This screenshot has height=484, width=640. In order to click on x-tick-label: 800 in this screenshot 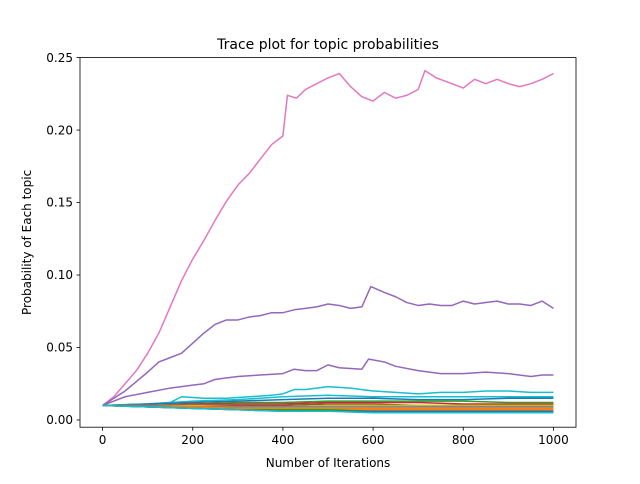, I will do `click(463, 440)`.